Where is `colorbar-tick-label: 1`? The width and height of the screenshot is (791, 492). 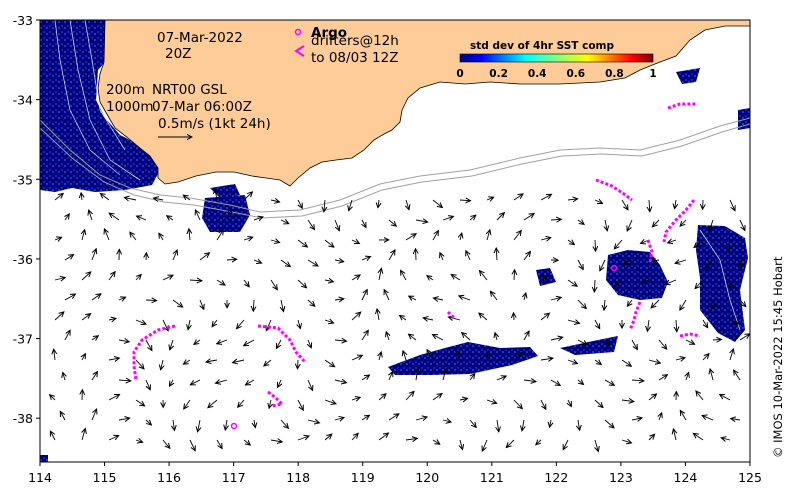
colorbar-tick-label: 1 is located at coordinates (652, 74).